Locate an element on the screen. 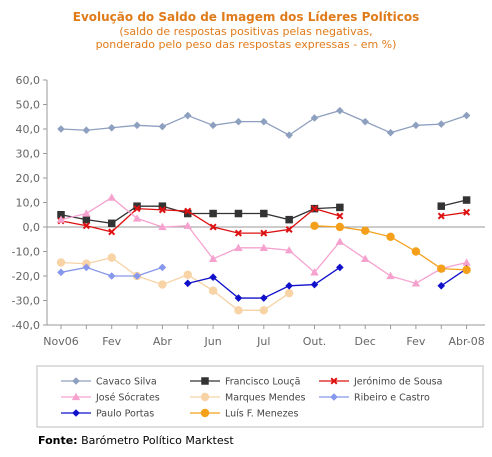 The width and height of the screenshot is (492, 457). y-tick-label: 20,0 is located at coordinates (28, 178).